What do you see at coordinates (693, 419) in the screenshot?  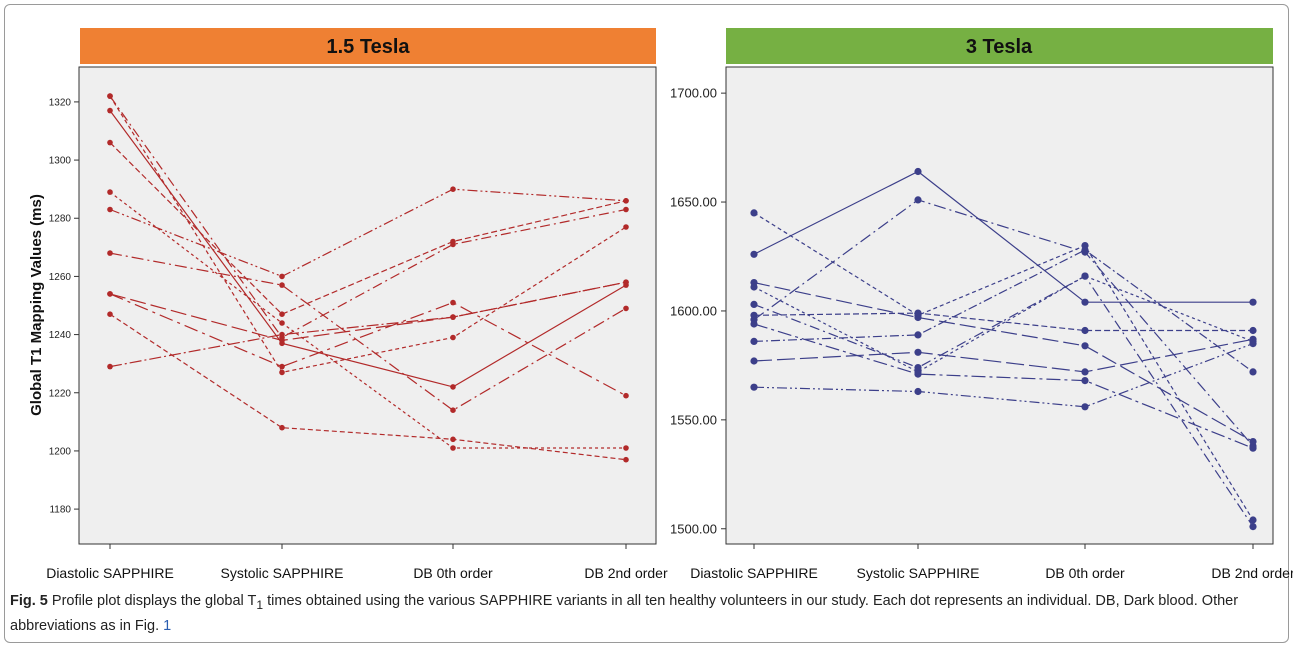 I see `y-tick-label: 1550.00` at bounding box center [693, 419].